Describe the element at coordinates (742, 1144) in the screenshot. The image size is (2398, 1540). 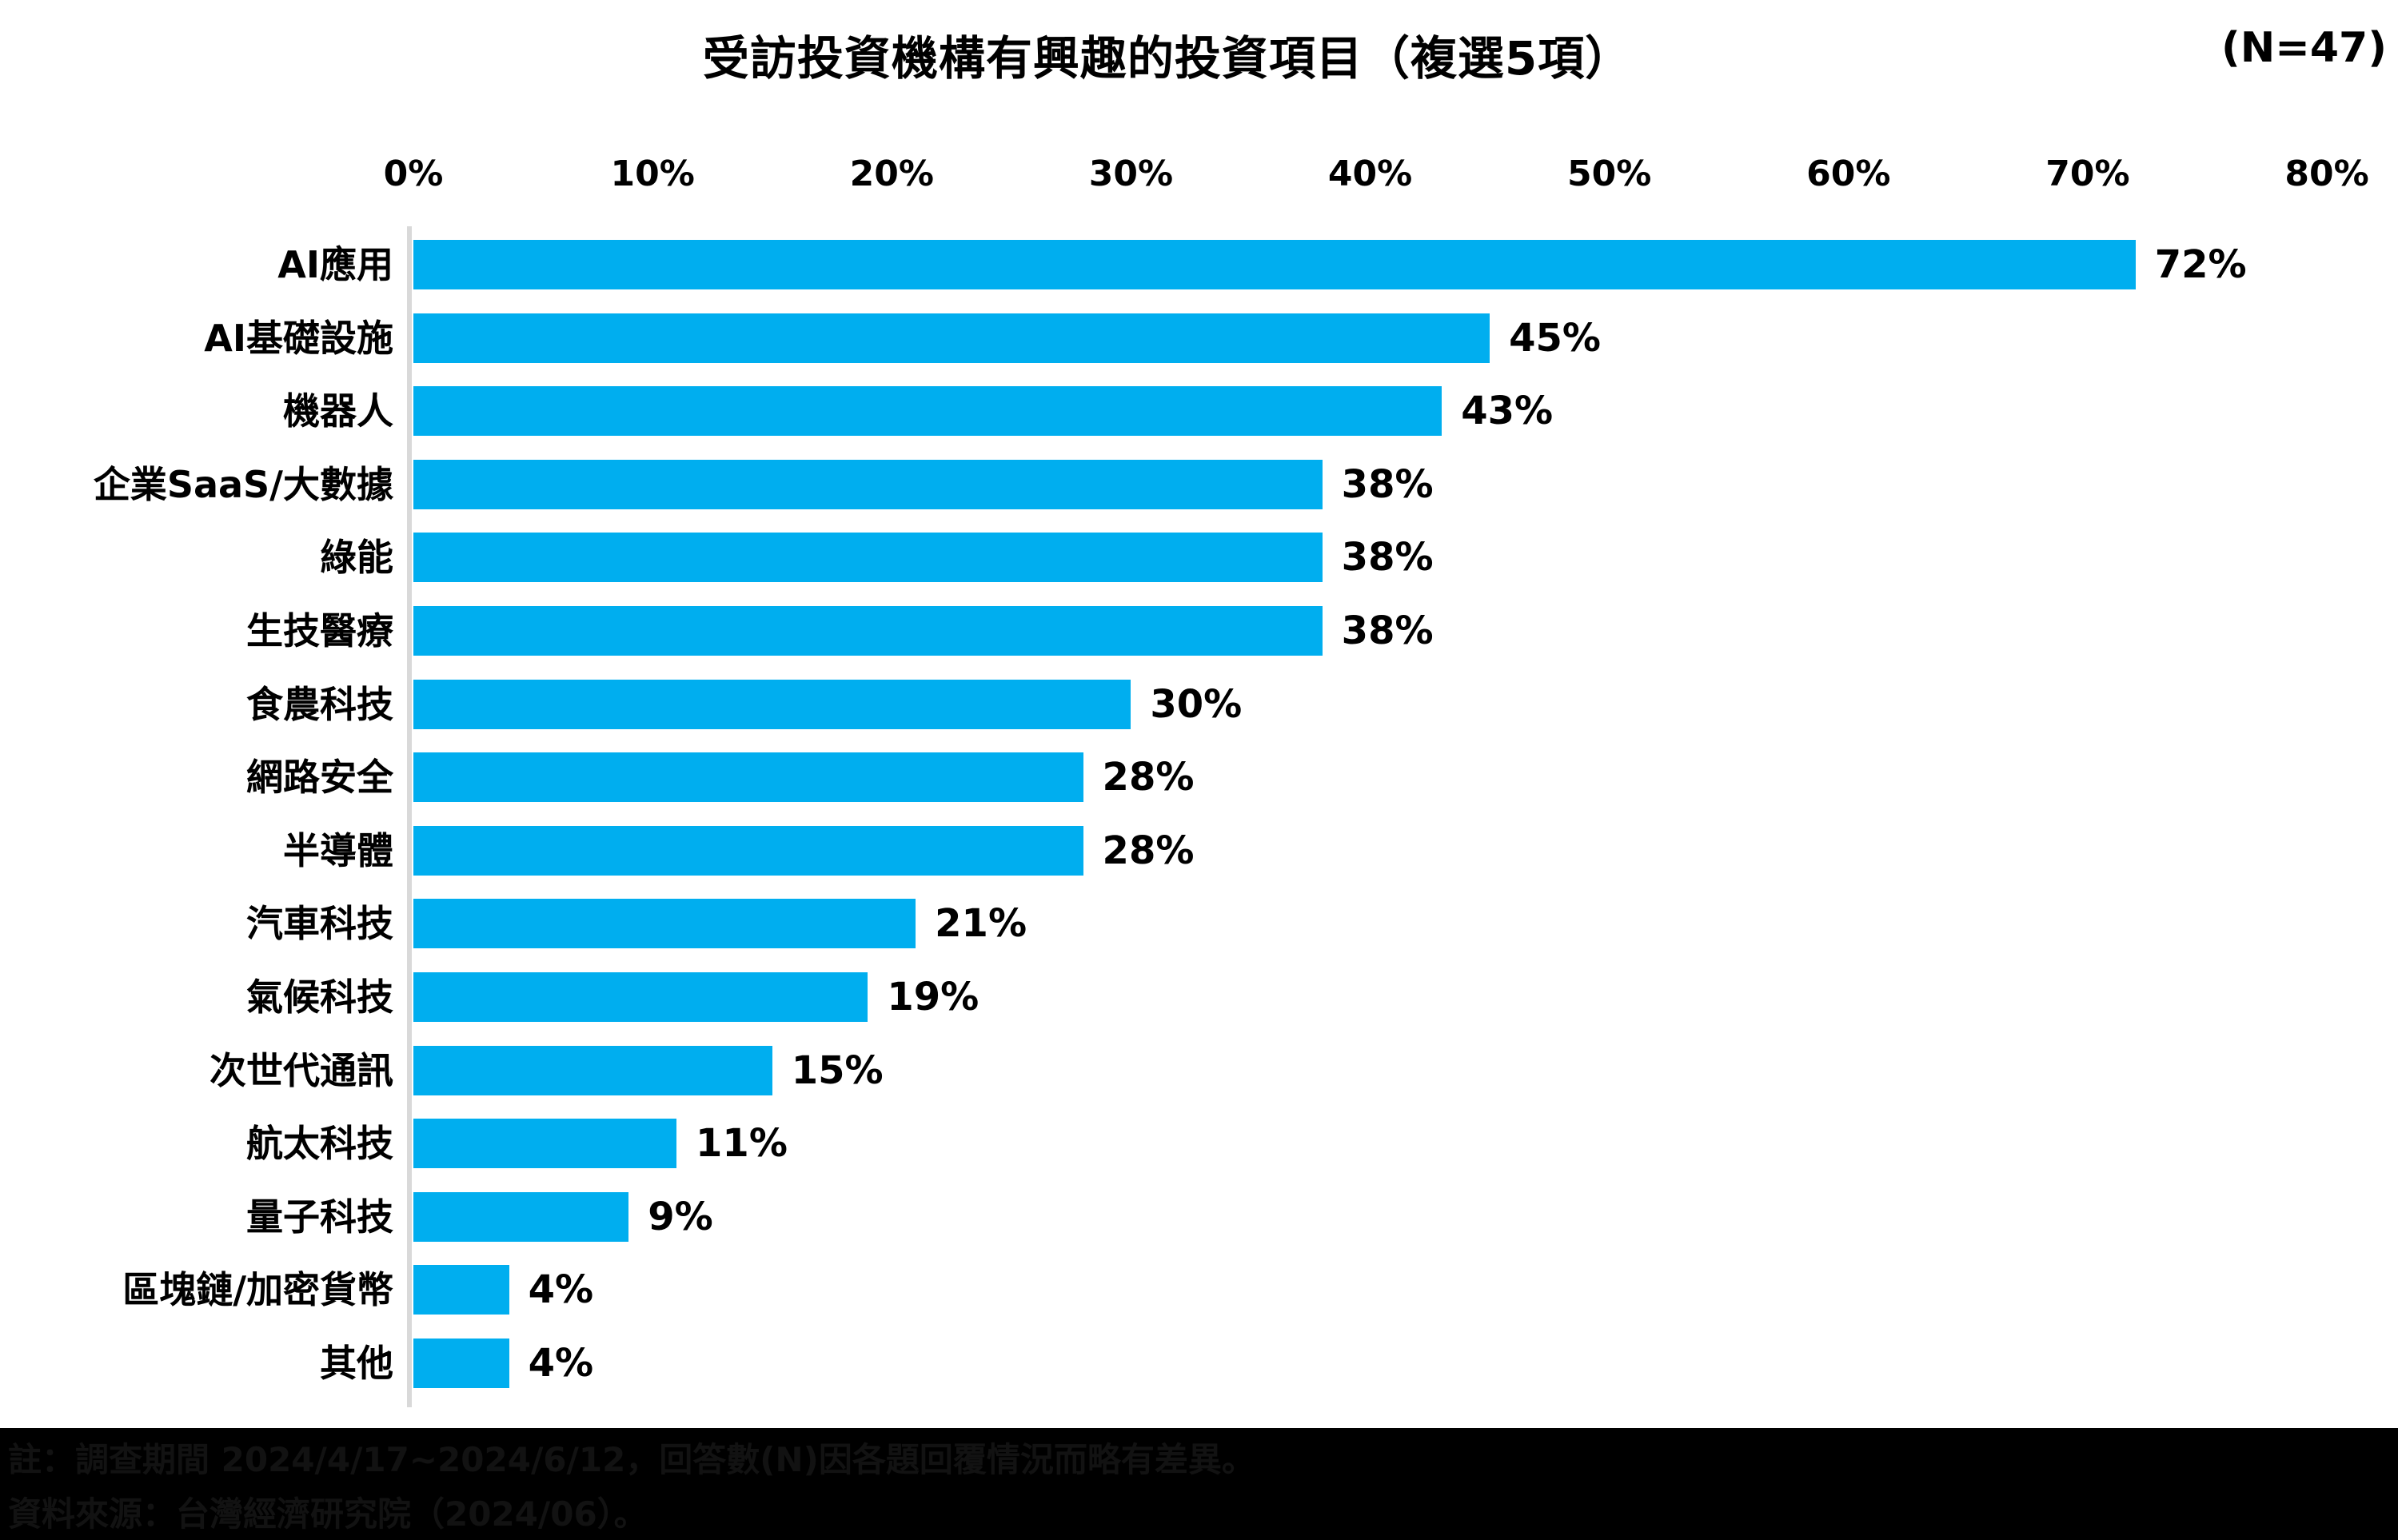
I see `value-label: 11%` at that location.